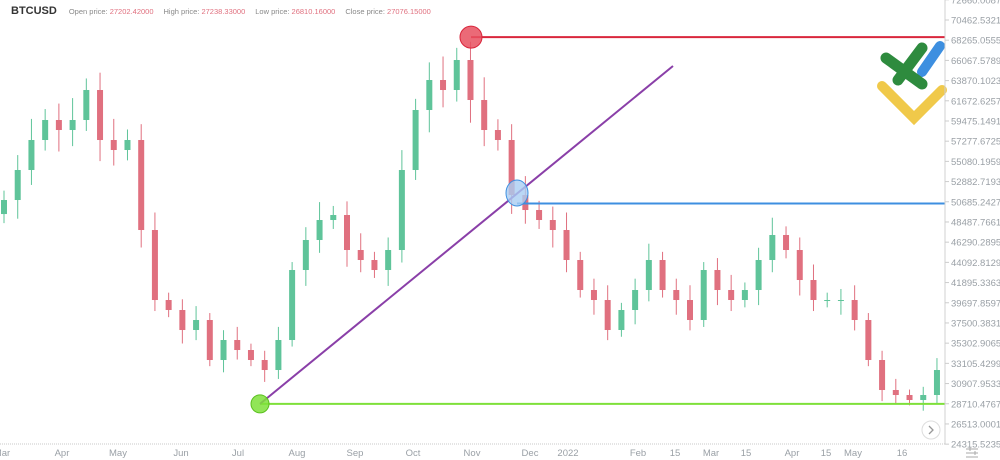 The width and height of the screenshot is (1000, 460). I want to click on x-tick-label: Oct, so click(413, 453).